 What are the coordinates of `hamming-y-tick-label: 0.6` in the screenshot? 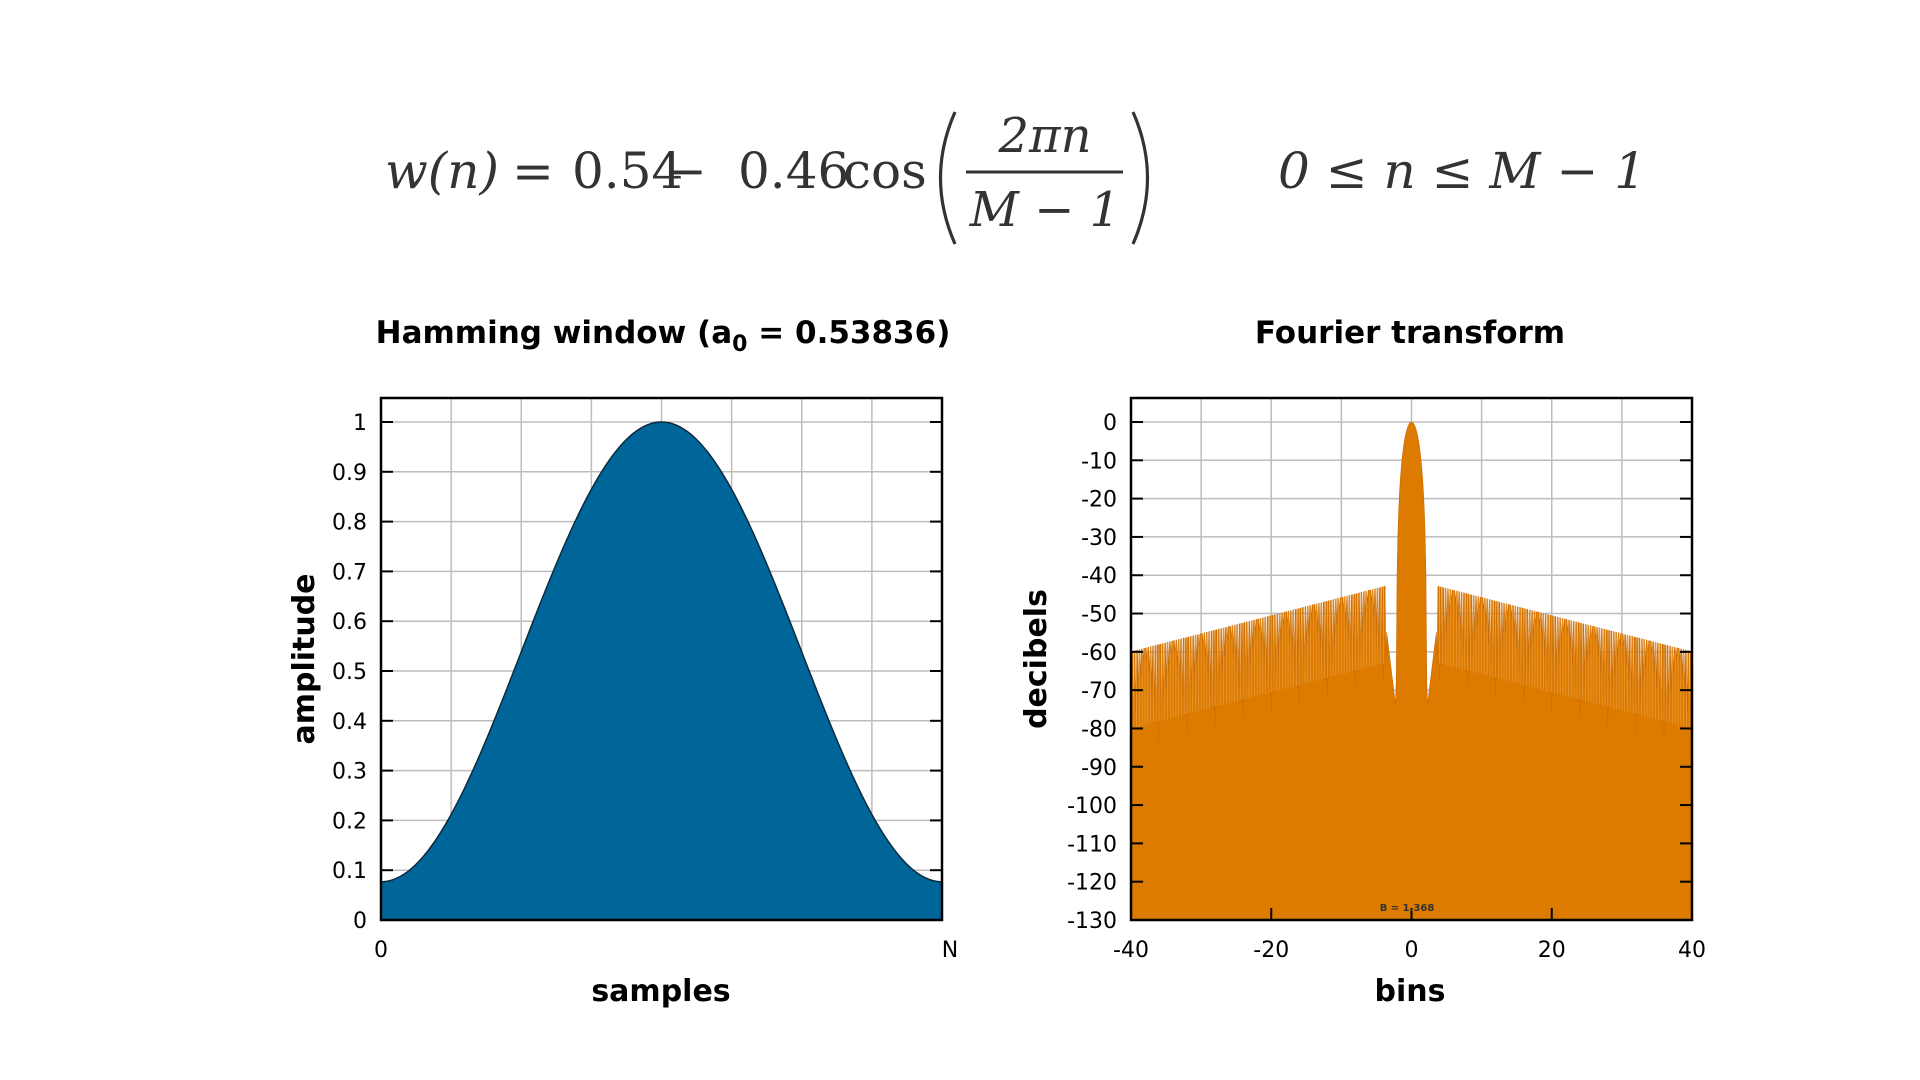 It's located at (349, 622).